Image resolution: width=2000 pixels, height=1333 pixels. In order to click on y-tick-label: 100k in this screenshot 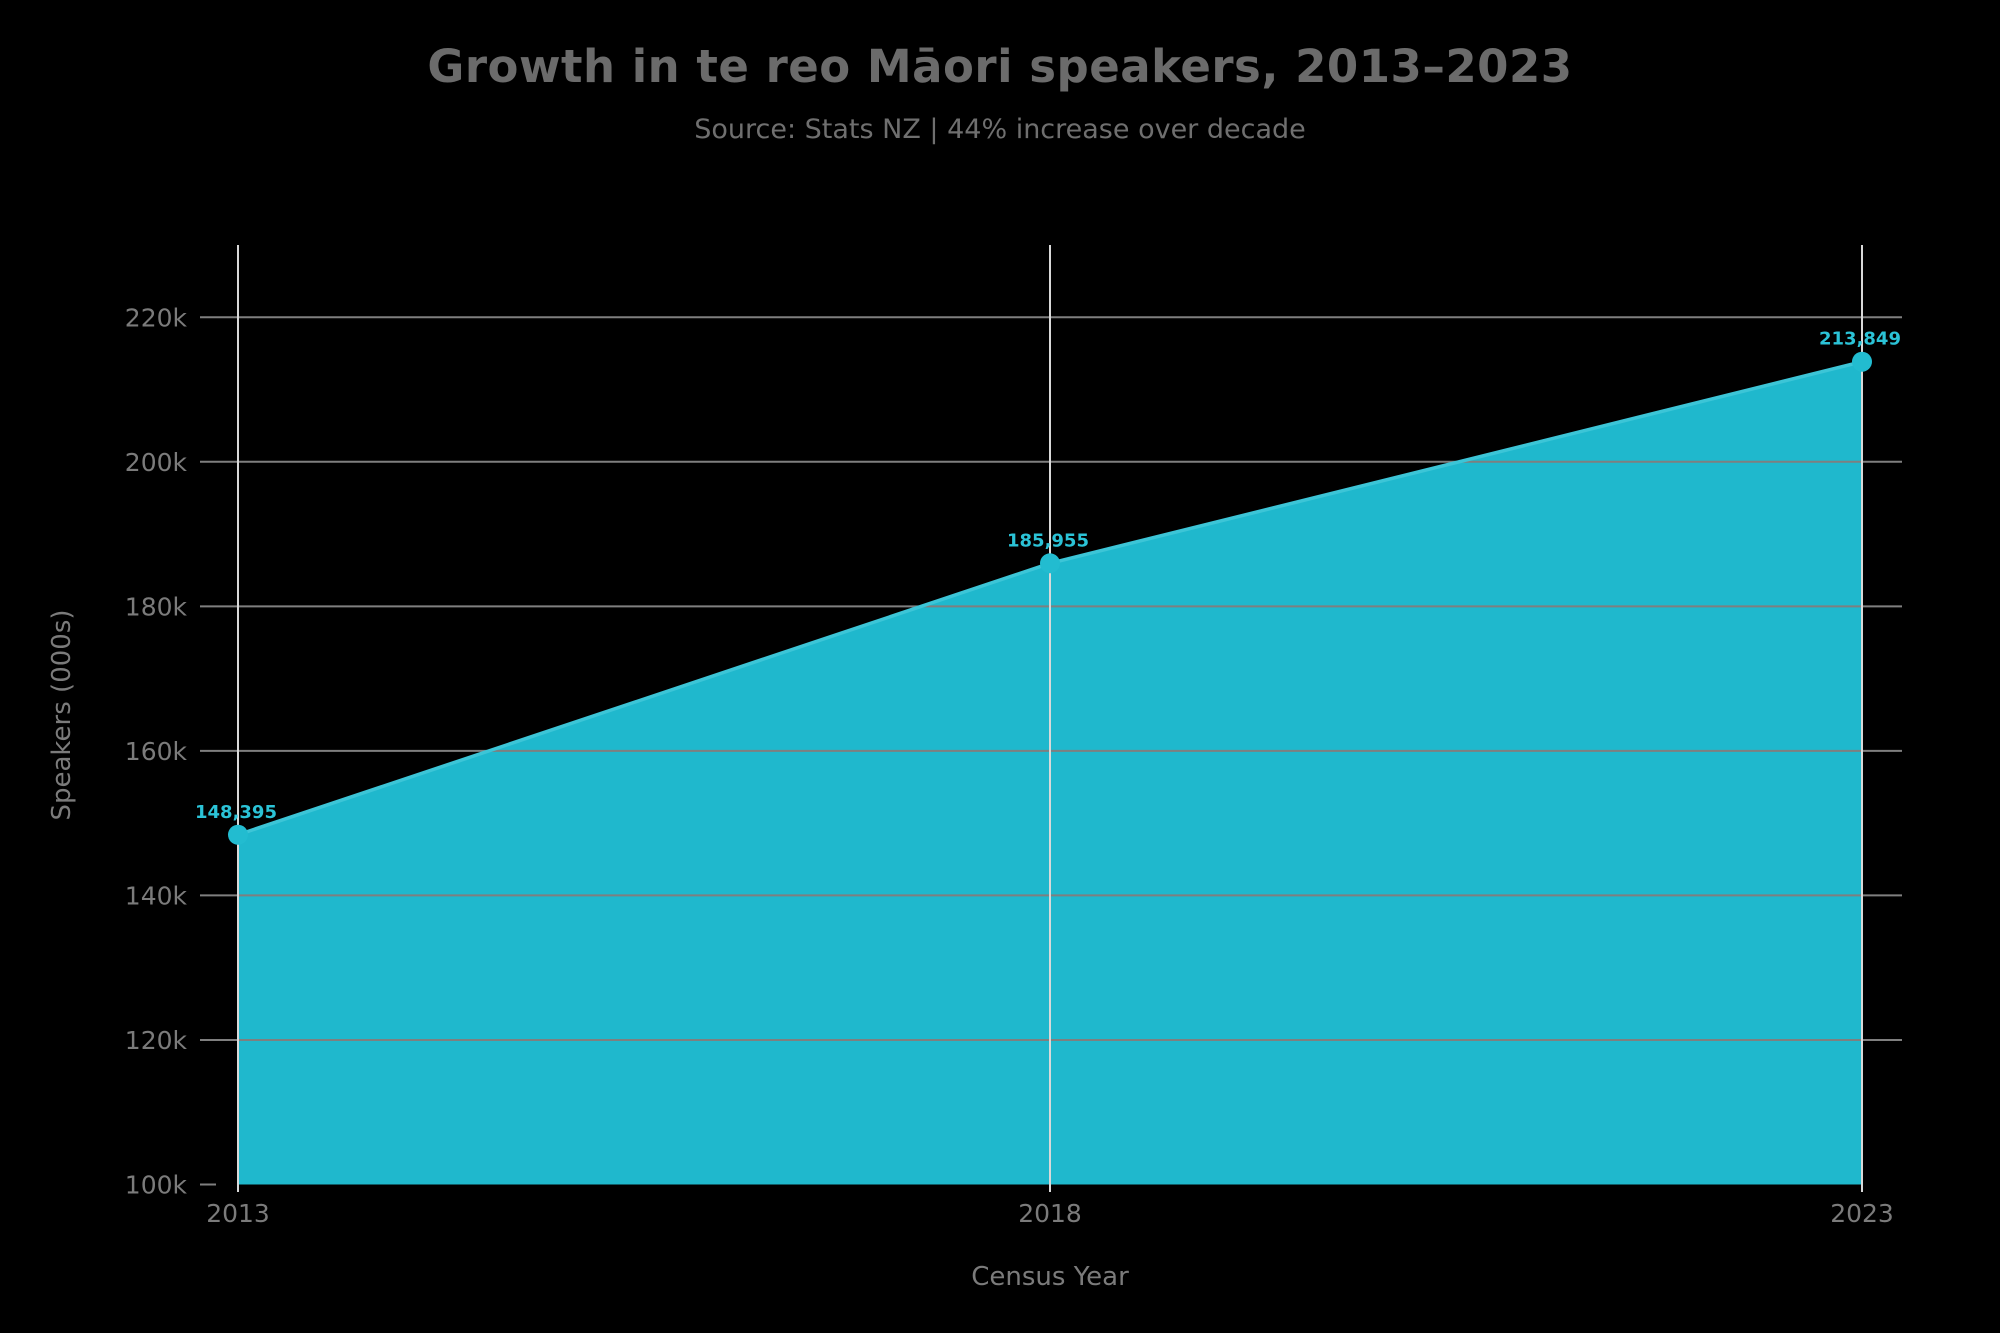, I will do `click(156, 1185)`.